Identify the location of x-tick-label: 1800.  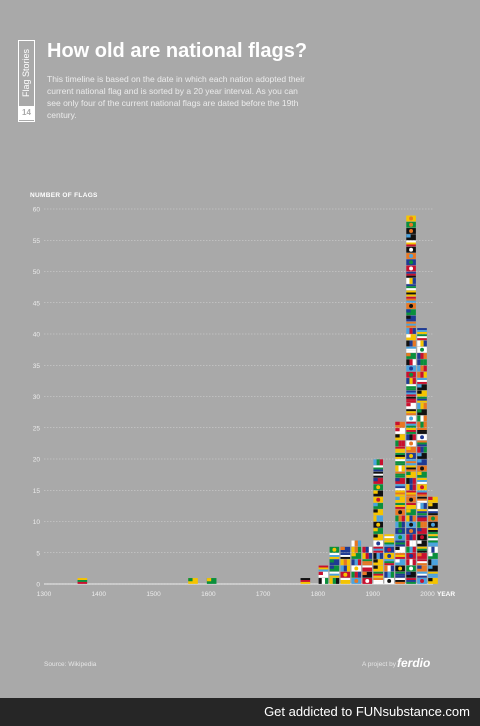
(318, 594).